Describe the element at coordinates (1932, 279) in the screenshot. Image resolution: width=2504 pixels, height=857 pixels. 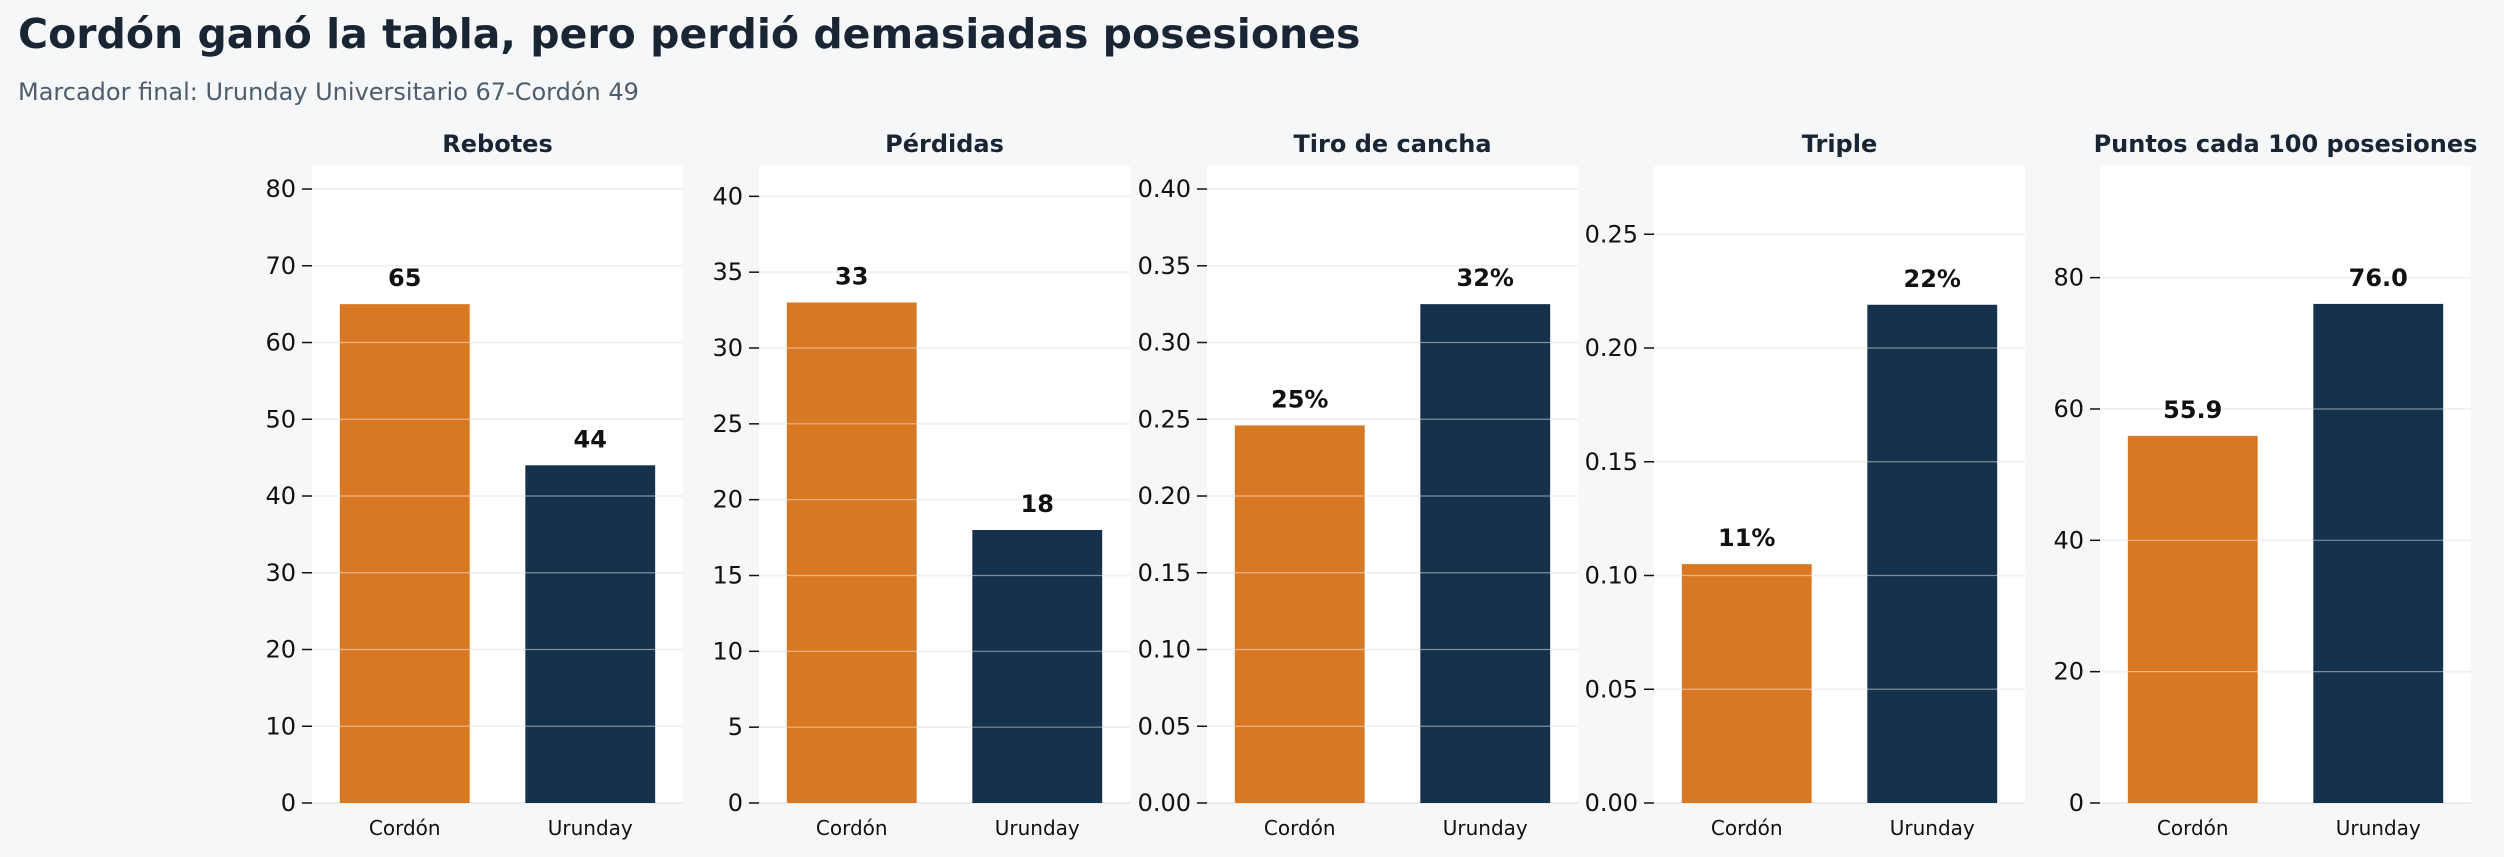
I see `data-label: 22%` at that location.